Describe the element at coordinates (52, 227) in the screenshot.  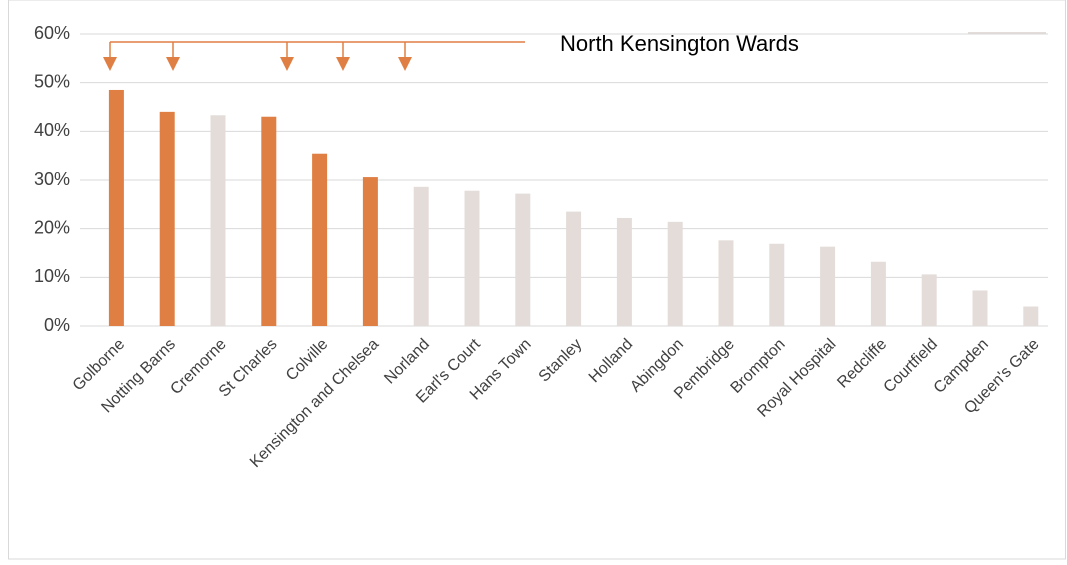
I see `y-tick-label: 20%` at that location.